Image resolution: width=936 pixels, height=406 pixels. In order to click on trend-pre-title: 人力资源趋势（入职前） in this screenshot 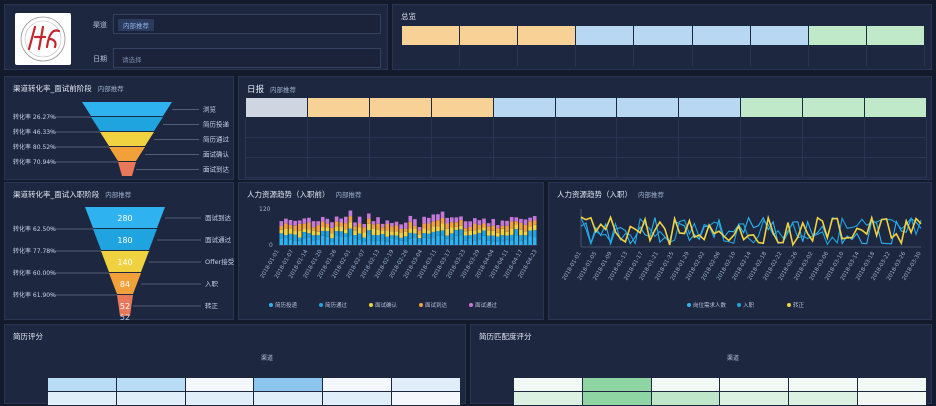, I will do `click(288, 194)`.